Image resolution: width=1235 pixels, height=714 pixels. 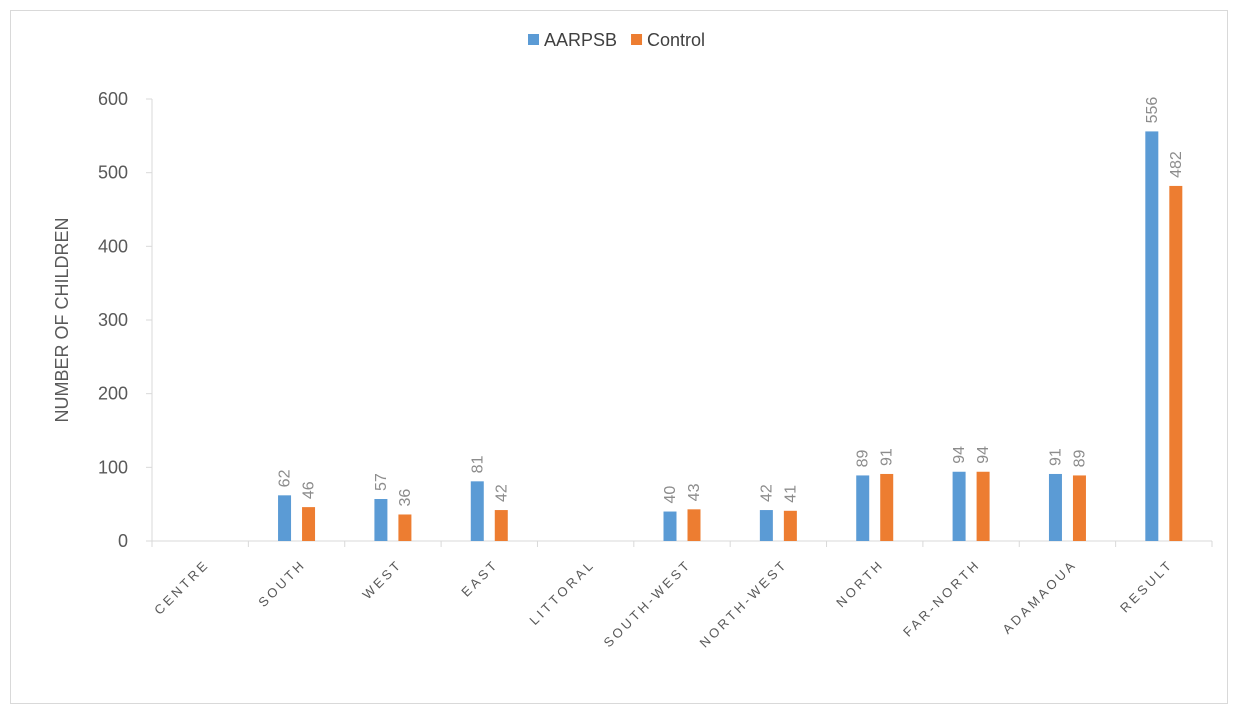 I want to click on legend: AARPSB Control, so click(x=616, y=40).